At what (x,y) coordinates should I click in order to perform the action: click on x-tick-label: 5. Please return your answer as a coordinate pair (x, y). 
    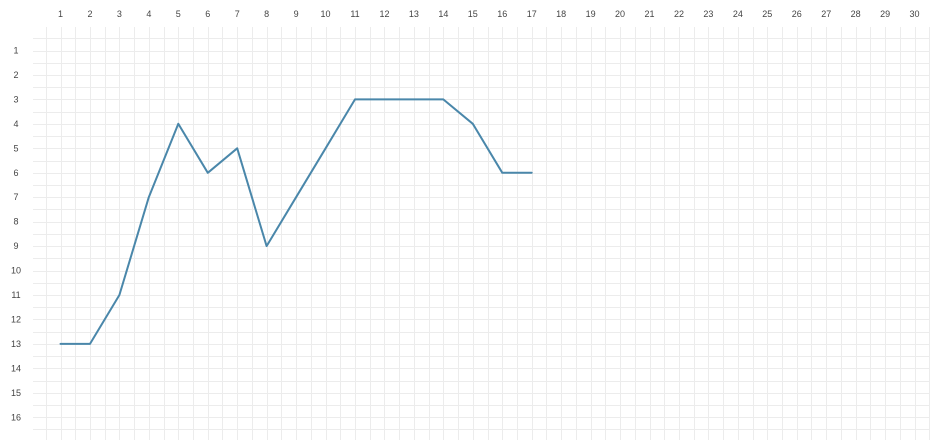
    Looking at the image, I should click on (178, 14).